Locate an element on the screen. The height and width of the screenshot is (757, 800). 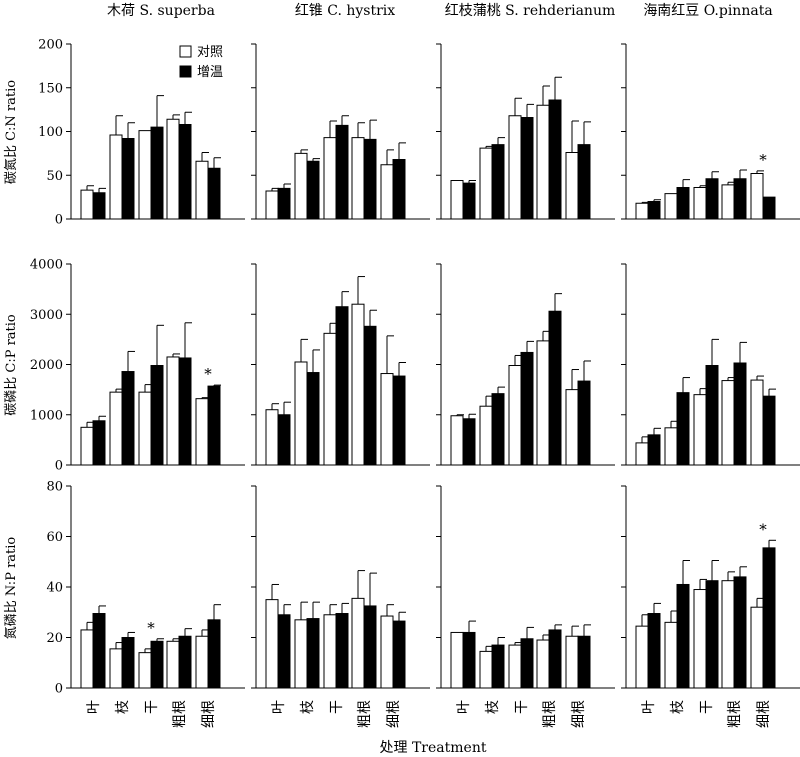
category-label: 粗根 is located at coordinates (180, 714).